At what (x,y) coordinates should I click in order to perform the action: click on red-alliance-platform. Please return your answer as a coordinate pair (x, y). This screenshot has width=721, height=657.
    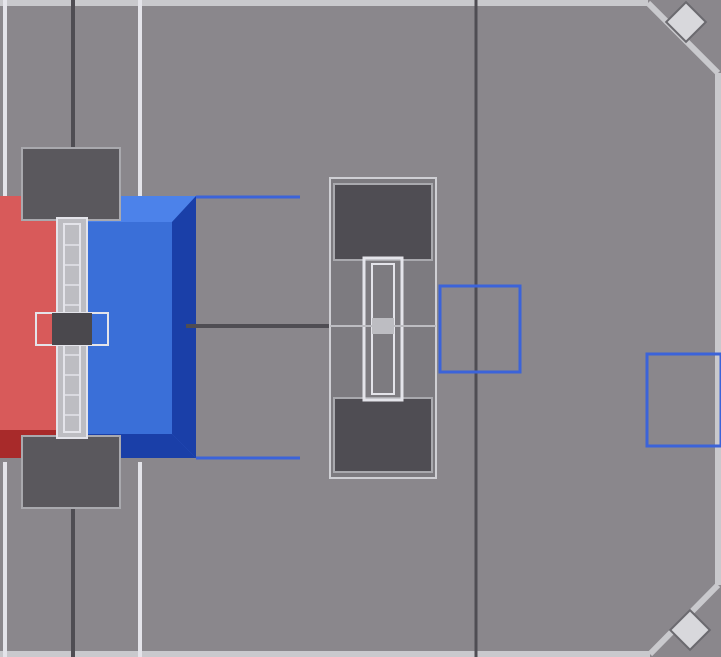
    Looking at the image, I should click on (28, 327).